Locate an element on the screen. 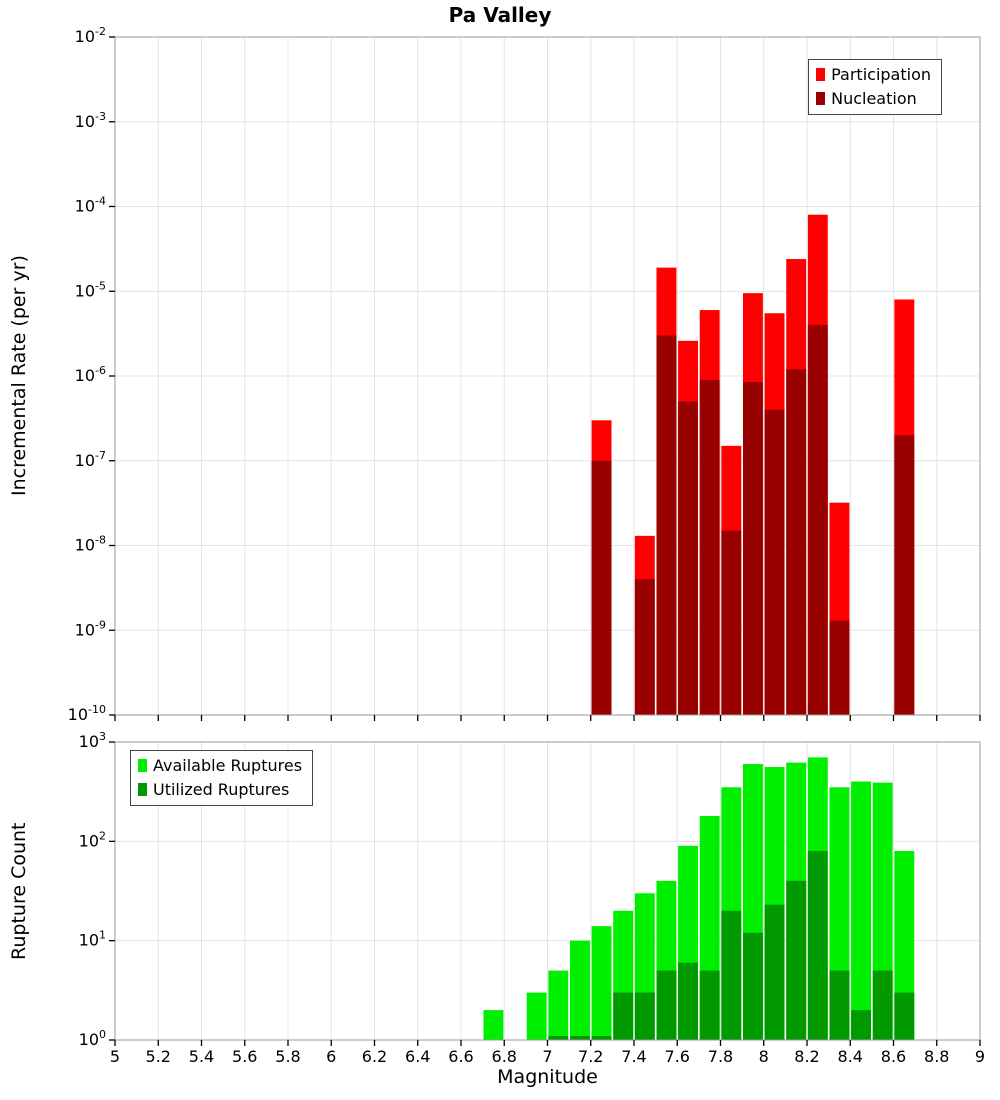 Image resolution: width=1000 pixels, height=1100 pixels. nucleation-swatch-icon is located at coordinates (821, 98).